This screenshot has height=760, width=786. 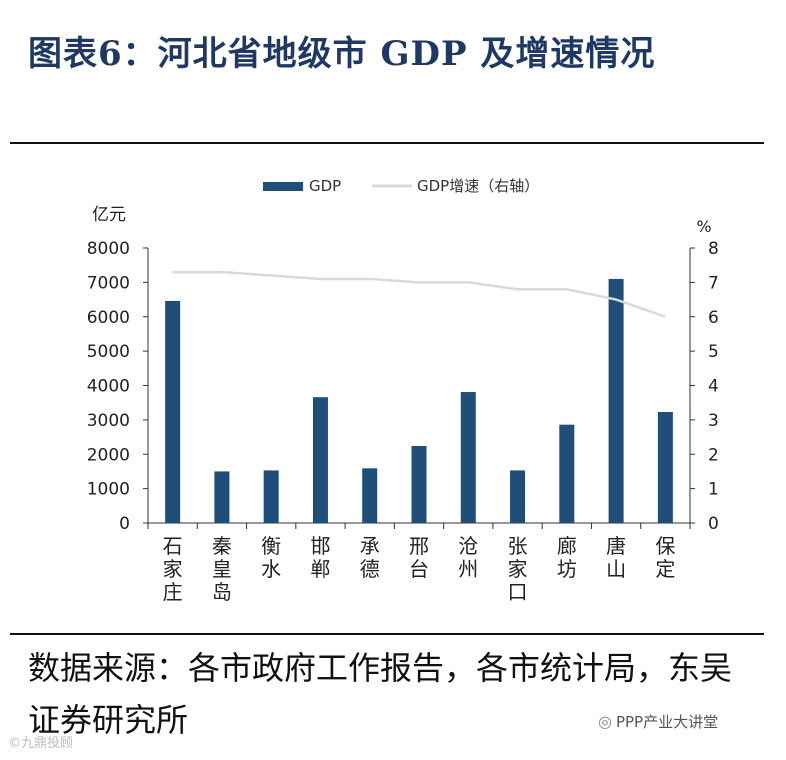 I want to click on x-label-char: 庄, so click(x=173, y=592).